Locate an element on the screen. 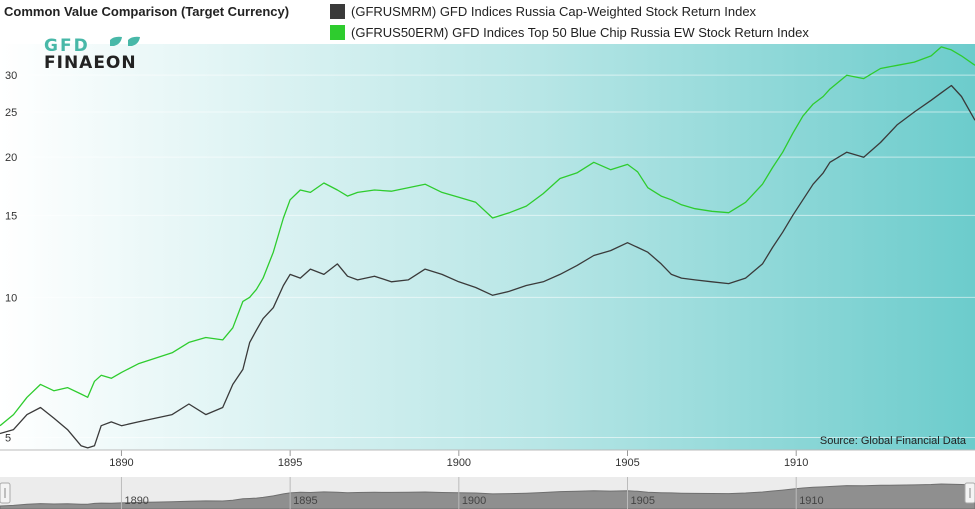  x-axis: 1890 1895 1900 1905 1910 is located at coordinates (458, 459).